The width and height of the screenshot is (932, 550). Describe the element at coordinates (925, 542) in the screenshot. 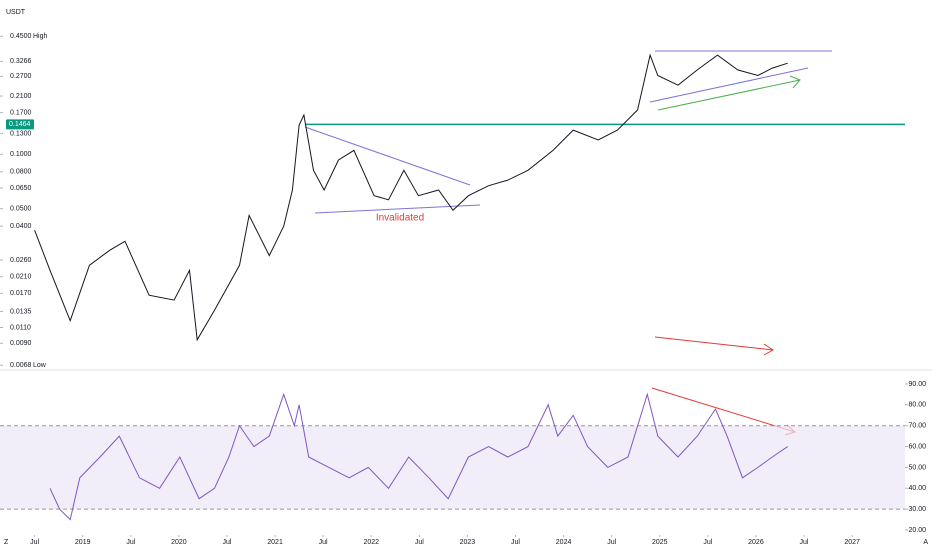

I see `ui-button: A` at that location.